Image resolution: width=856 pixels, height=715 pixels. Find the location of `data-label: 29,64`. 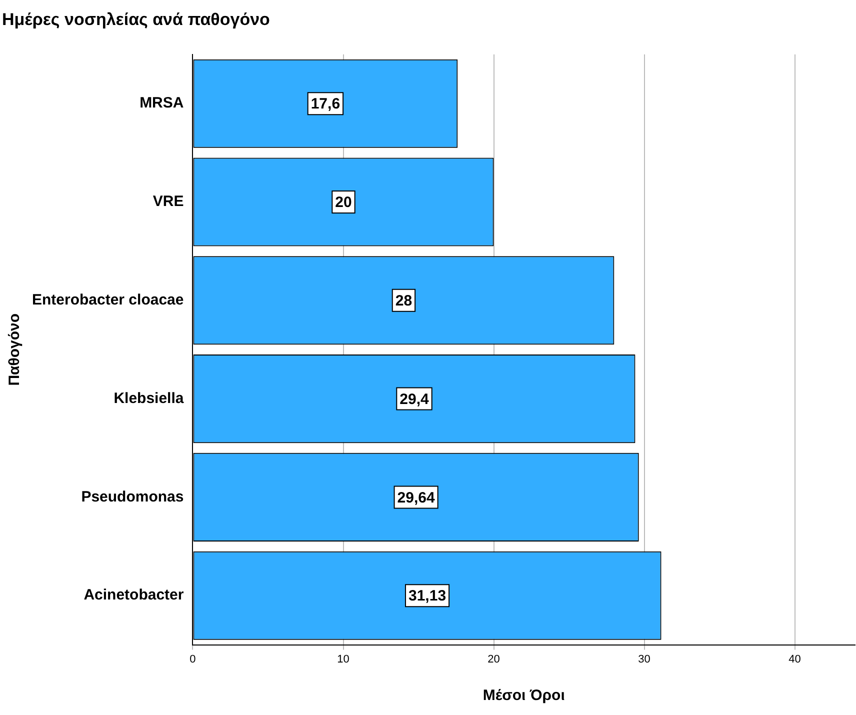

data-label: 29,64 is located at coordinates (416, 497).